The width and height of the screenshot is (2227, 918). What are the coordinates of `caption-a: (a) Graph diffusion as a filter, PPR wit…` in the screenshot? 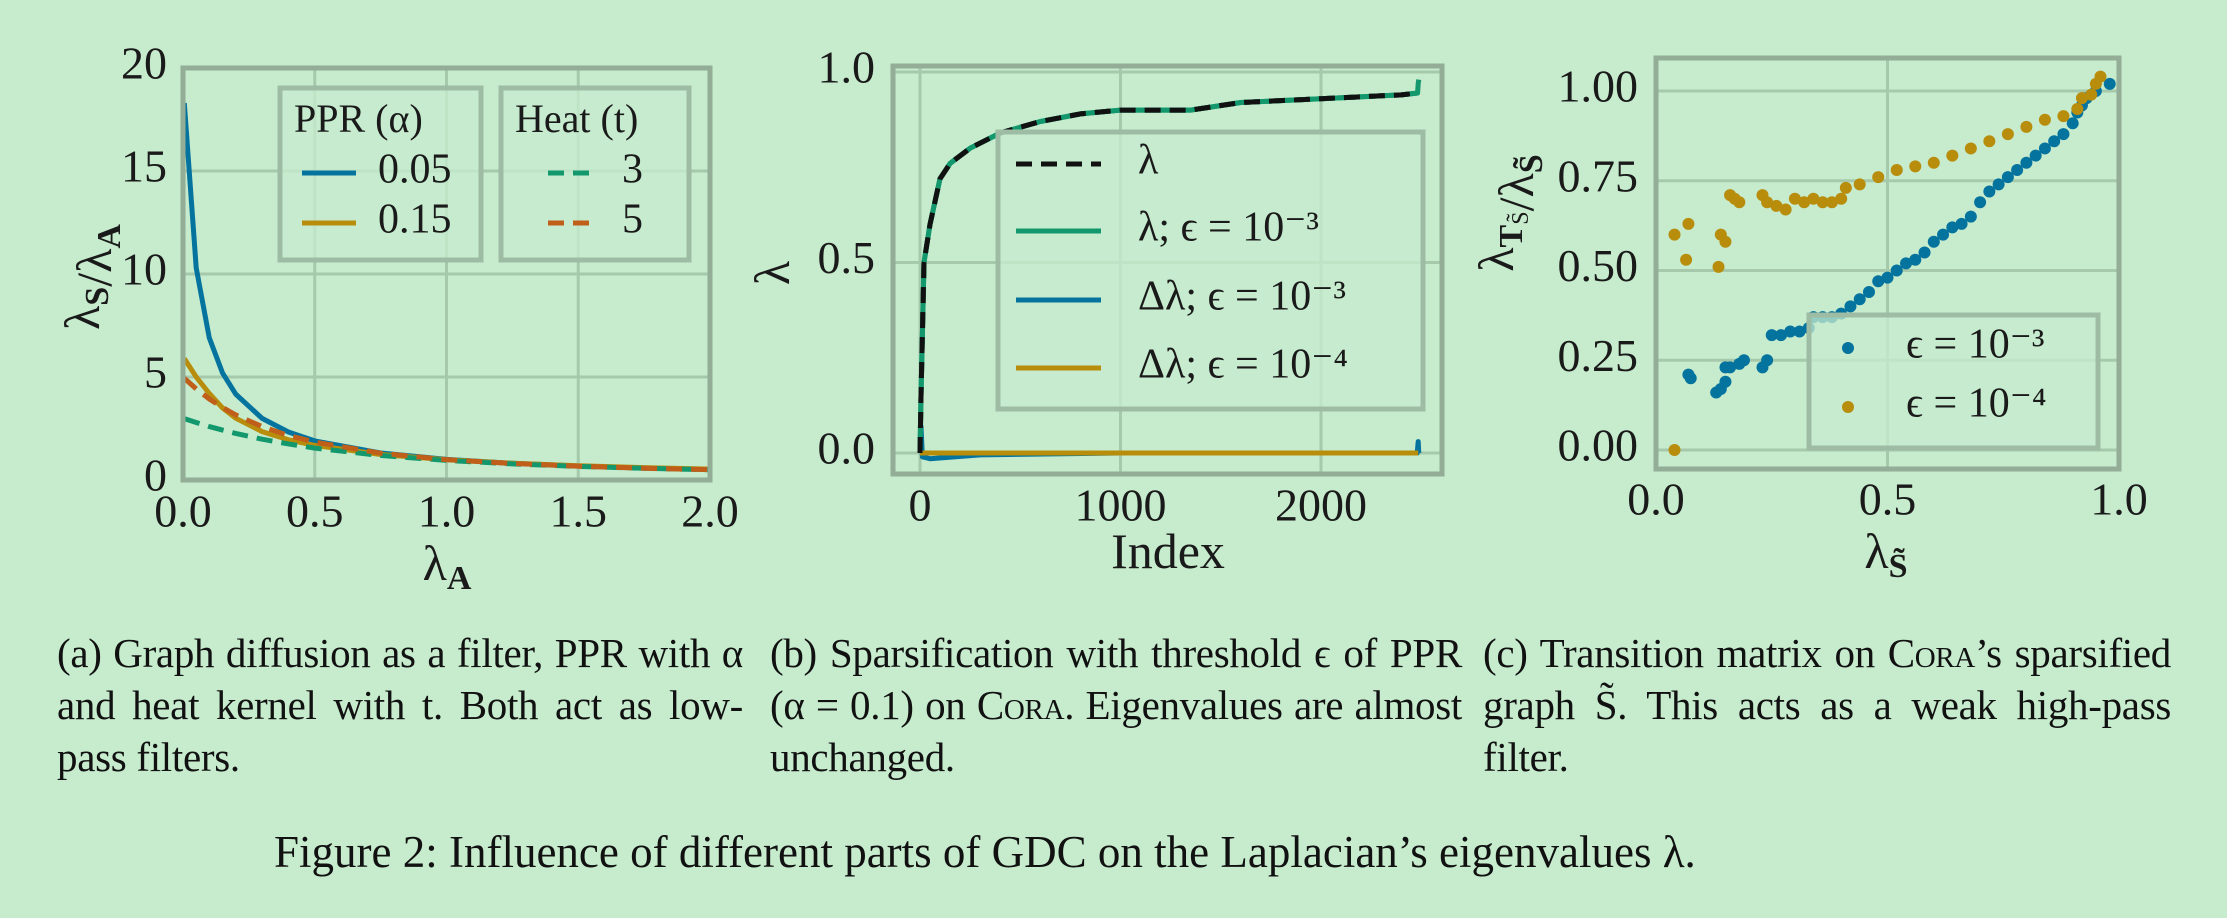 It's located at (400, 705).